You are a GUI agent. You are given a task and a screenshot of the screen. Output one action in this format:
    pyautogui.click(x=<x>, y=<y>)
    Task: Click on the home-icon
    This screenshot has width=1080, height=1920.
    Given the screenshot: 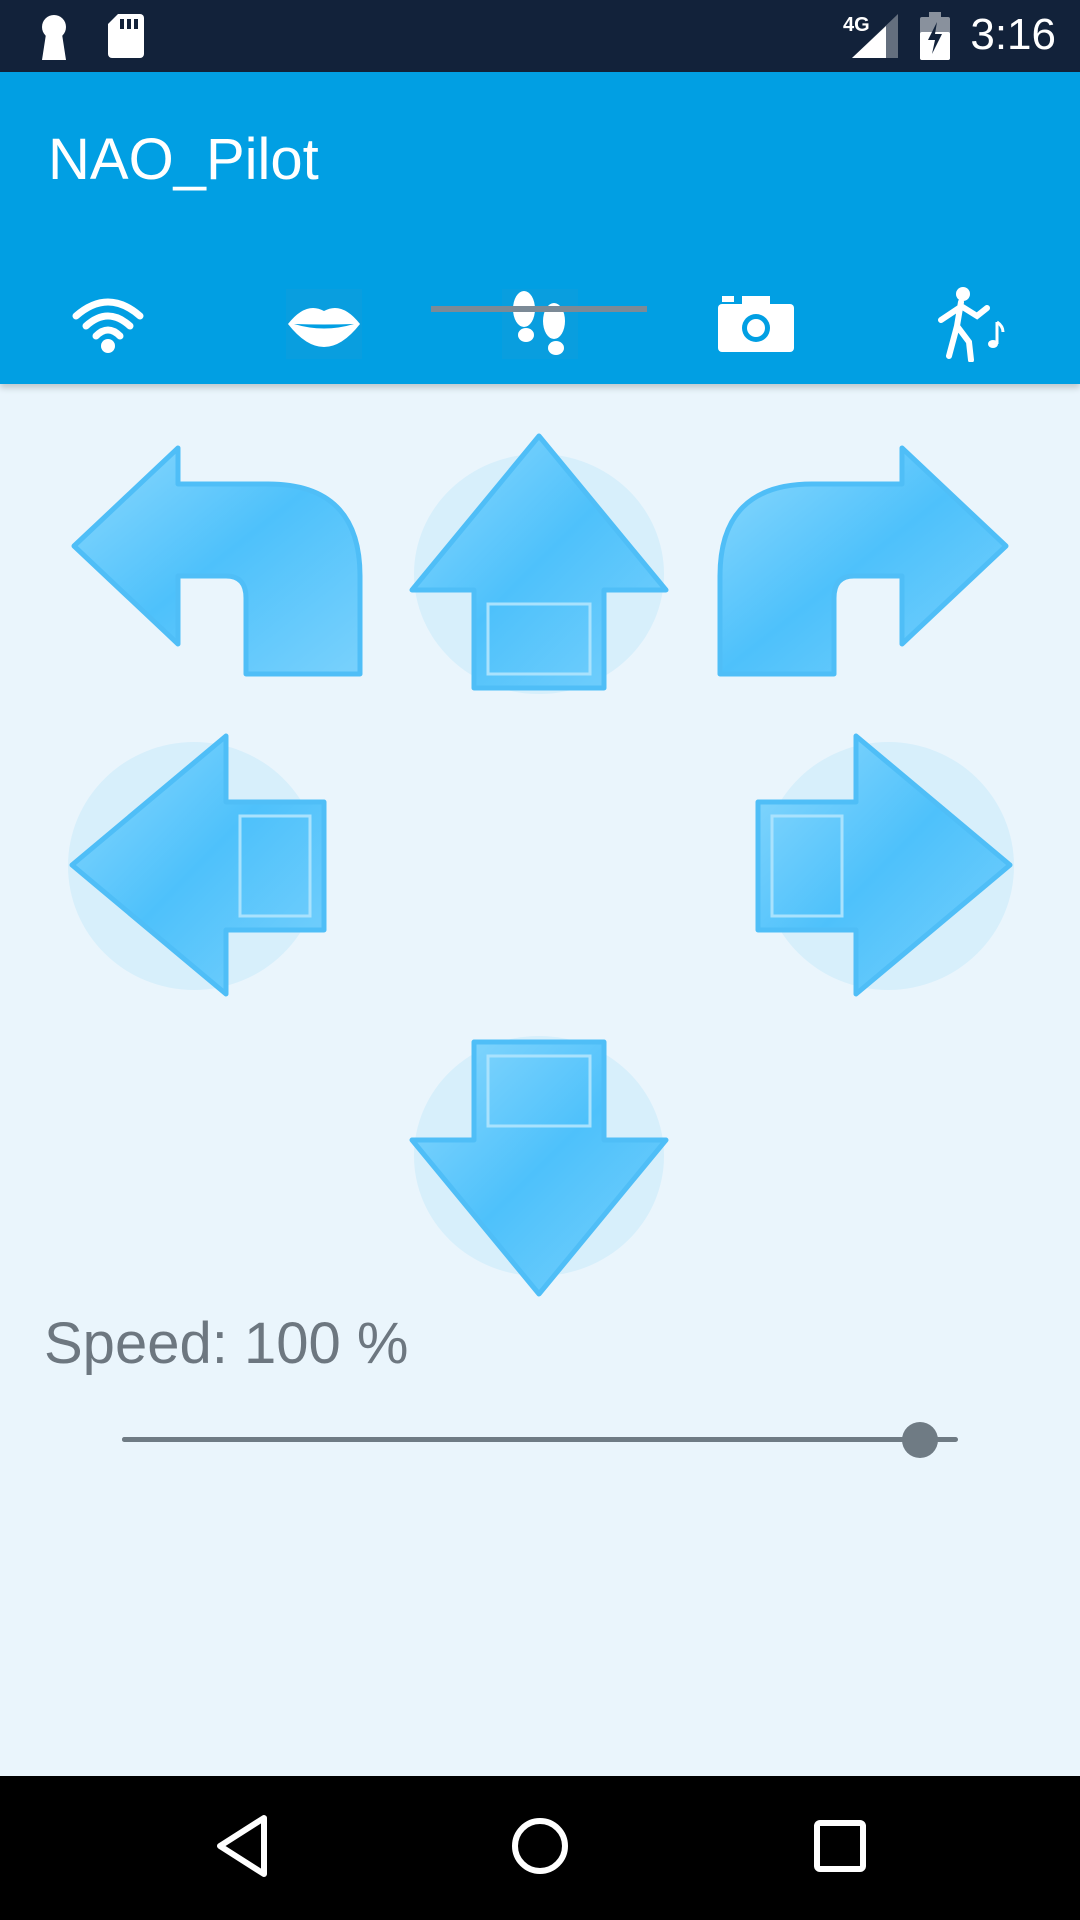 What is the action you would take?
    pyautogui.click(x=540, y=1848)
    